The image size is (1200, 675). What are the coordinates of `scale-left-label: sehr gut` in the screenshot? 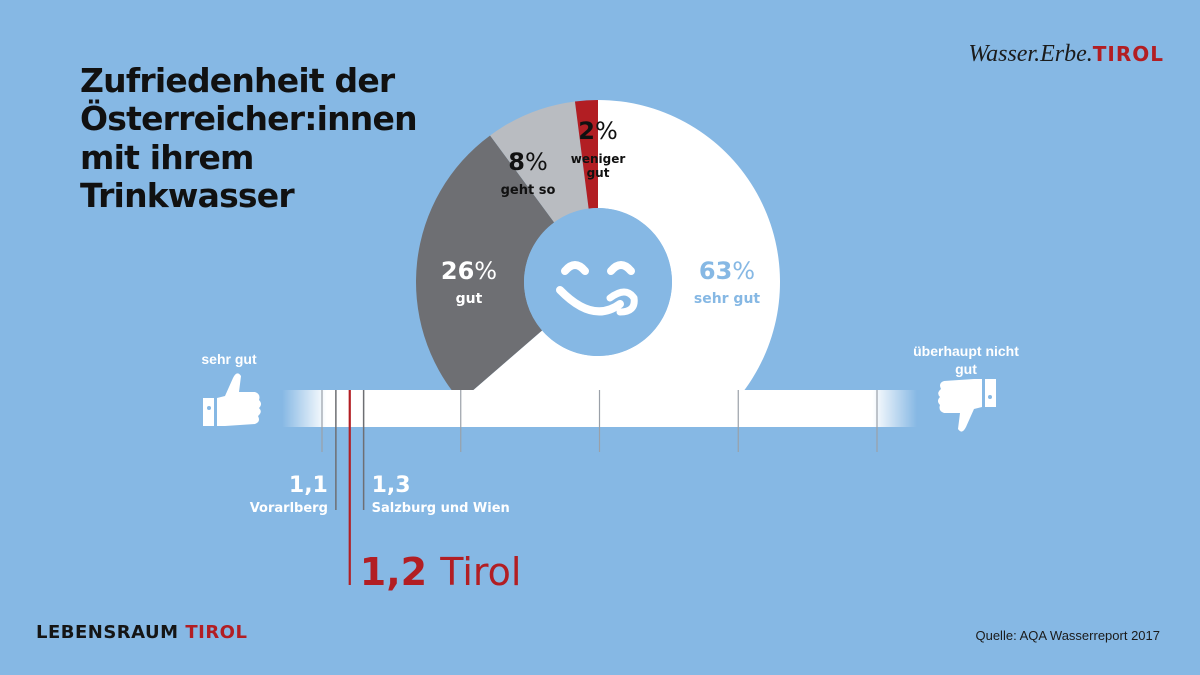 It's located at (229, 359).